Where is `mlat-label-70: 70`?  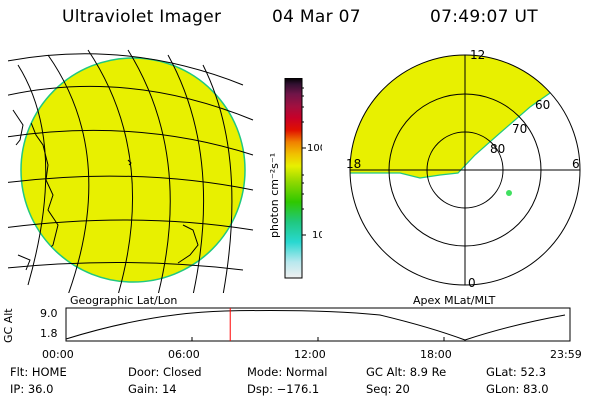 mlat-label-70: 70 is located at coordinates (519, 129).